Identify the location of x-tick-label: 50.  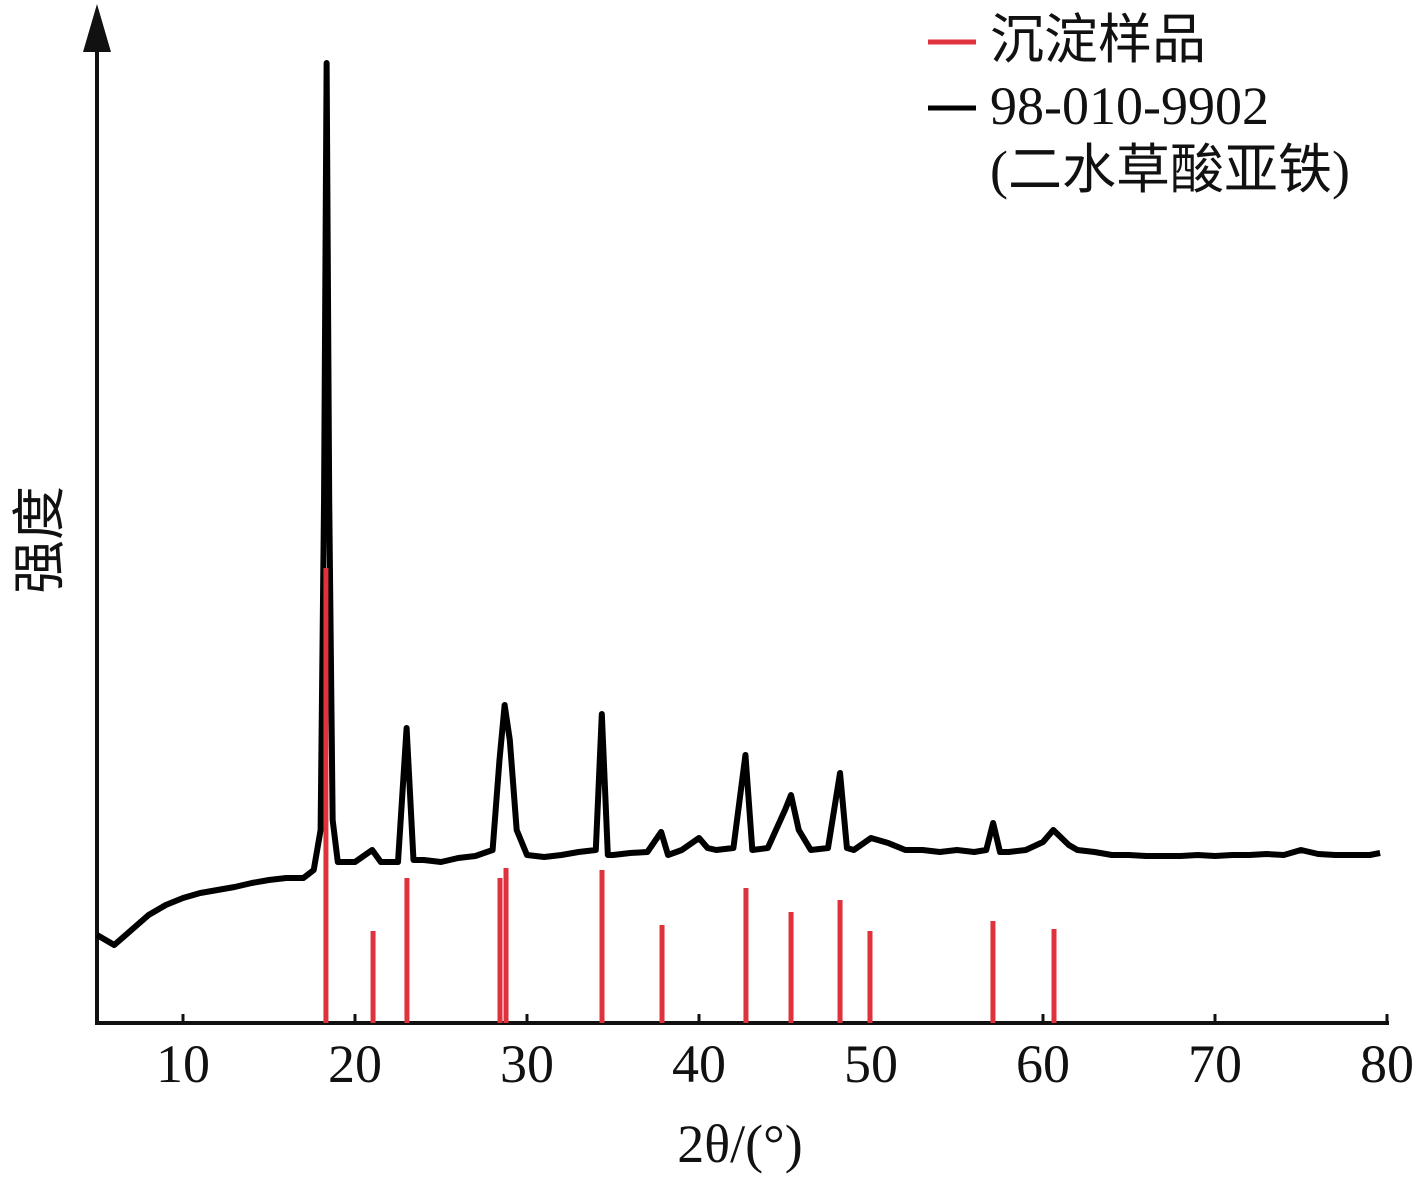
(871, 1064).